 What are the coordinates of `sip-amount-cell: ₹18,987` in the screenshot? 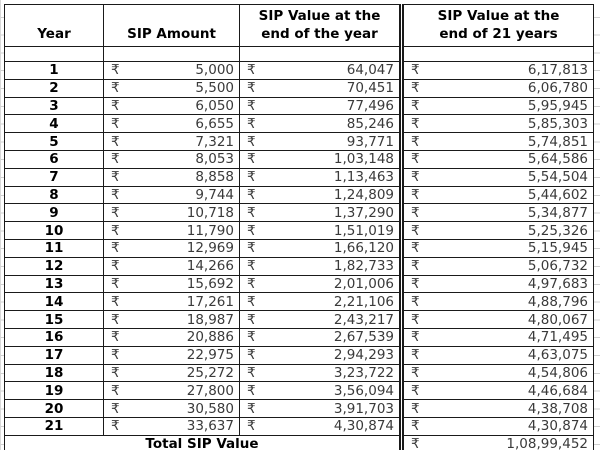 It's located at (171, 319).